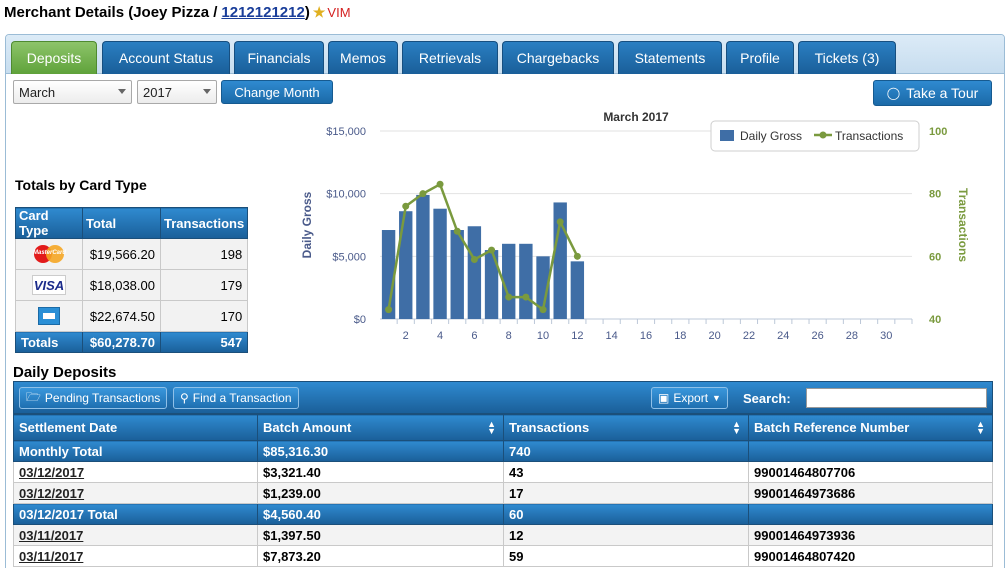 Image resolution: width=1008 pixels, height=568 pixels. I want to click on transactions-line, so click(483, 247).